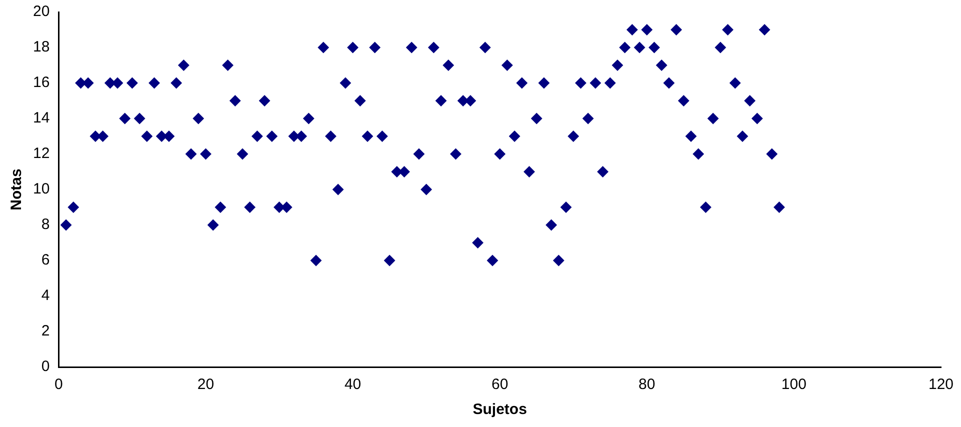 The image size is (961, 427). Describe the element at coordinates (41, 118) in the screenshot. I see `y-tick-label: 14` at that location.